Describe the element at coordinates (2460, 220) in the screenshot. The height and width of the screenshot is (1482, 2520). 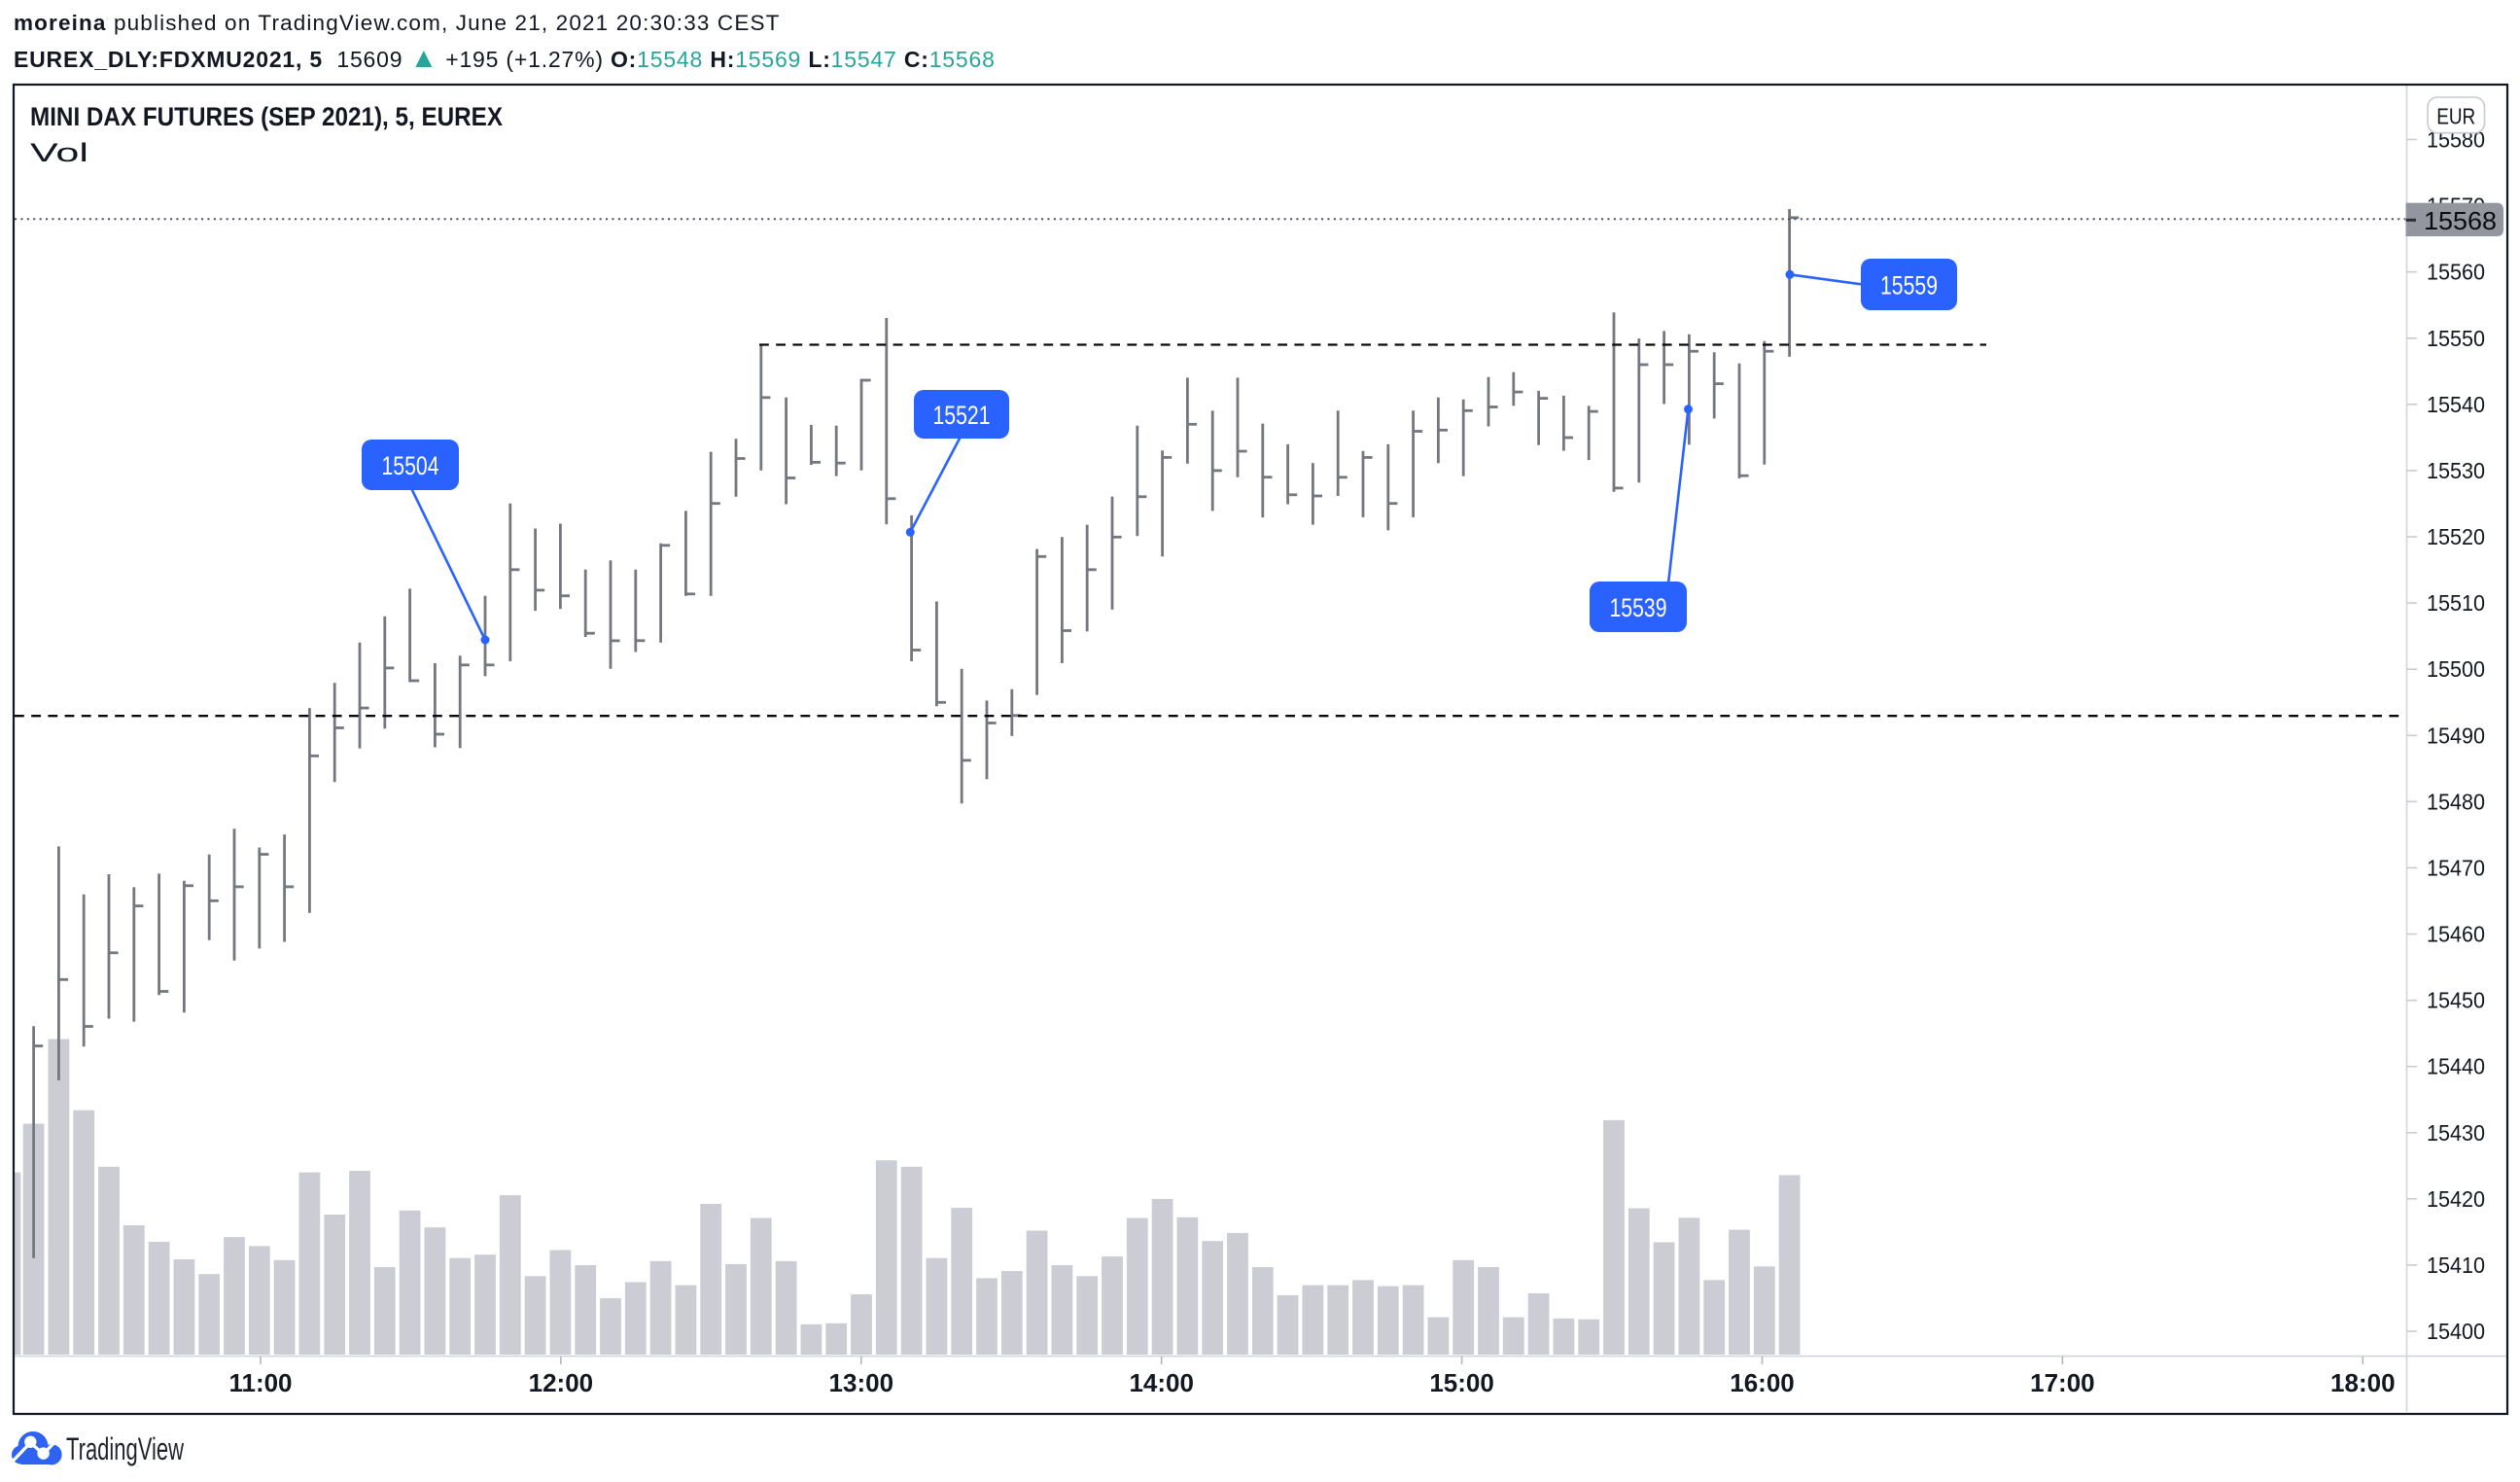
I see `svg-text: 15568` at that location.